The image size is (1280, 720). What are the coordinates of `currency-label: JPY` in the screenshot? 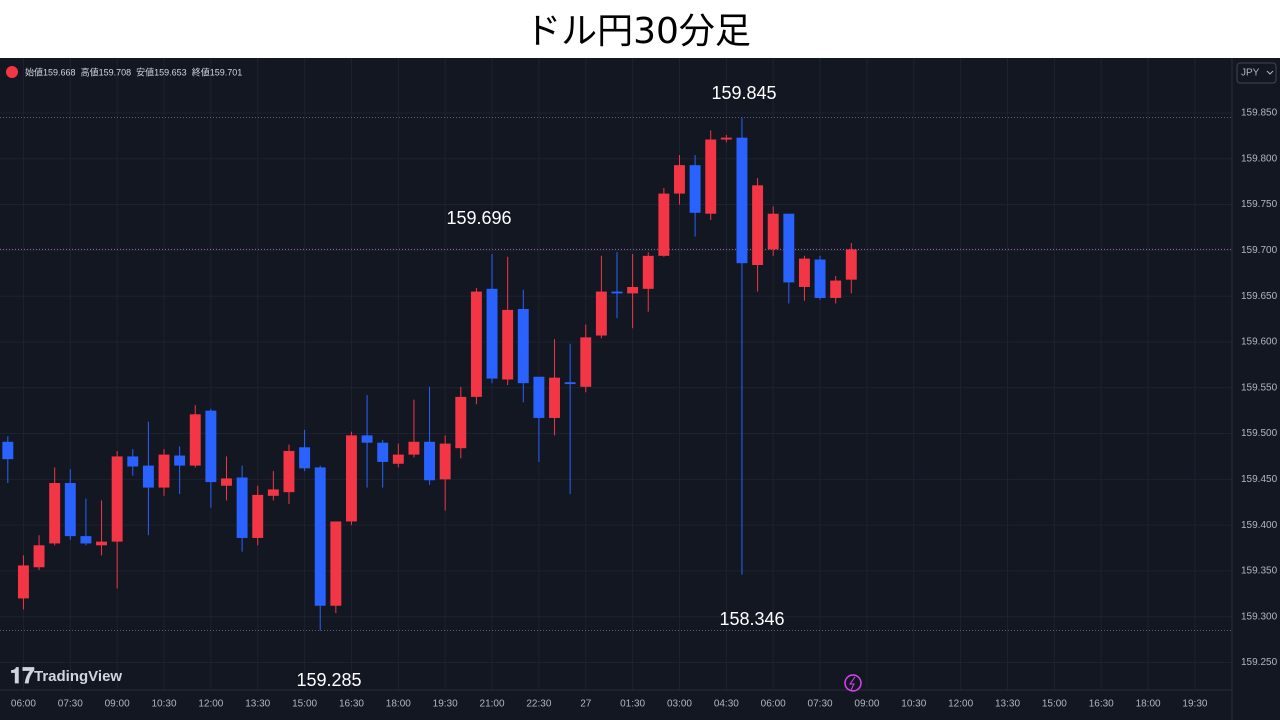 It's located at (1250, 73).